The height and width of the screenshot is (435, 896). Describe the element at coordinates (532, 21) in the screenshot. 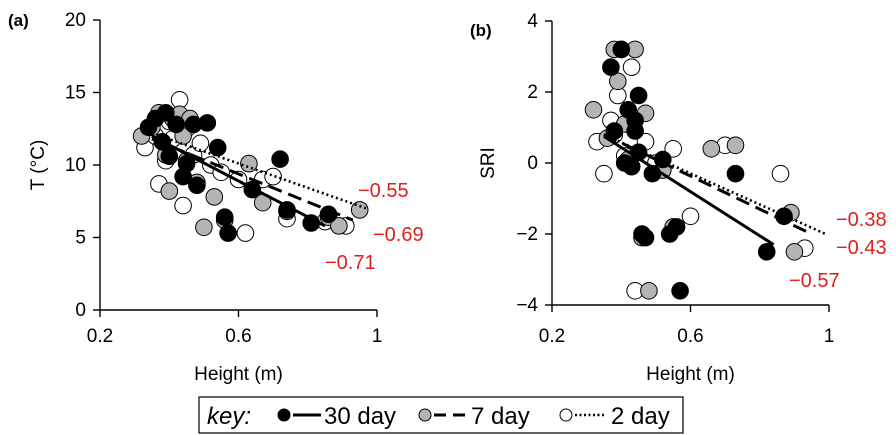

I see `y-tick-label: 4` at that location.